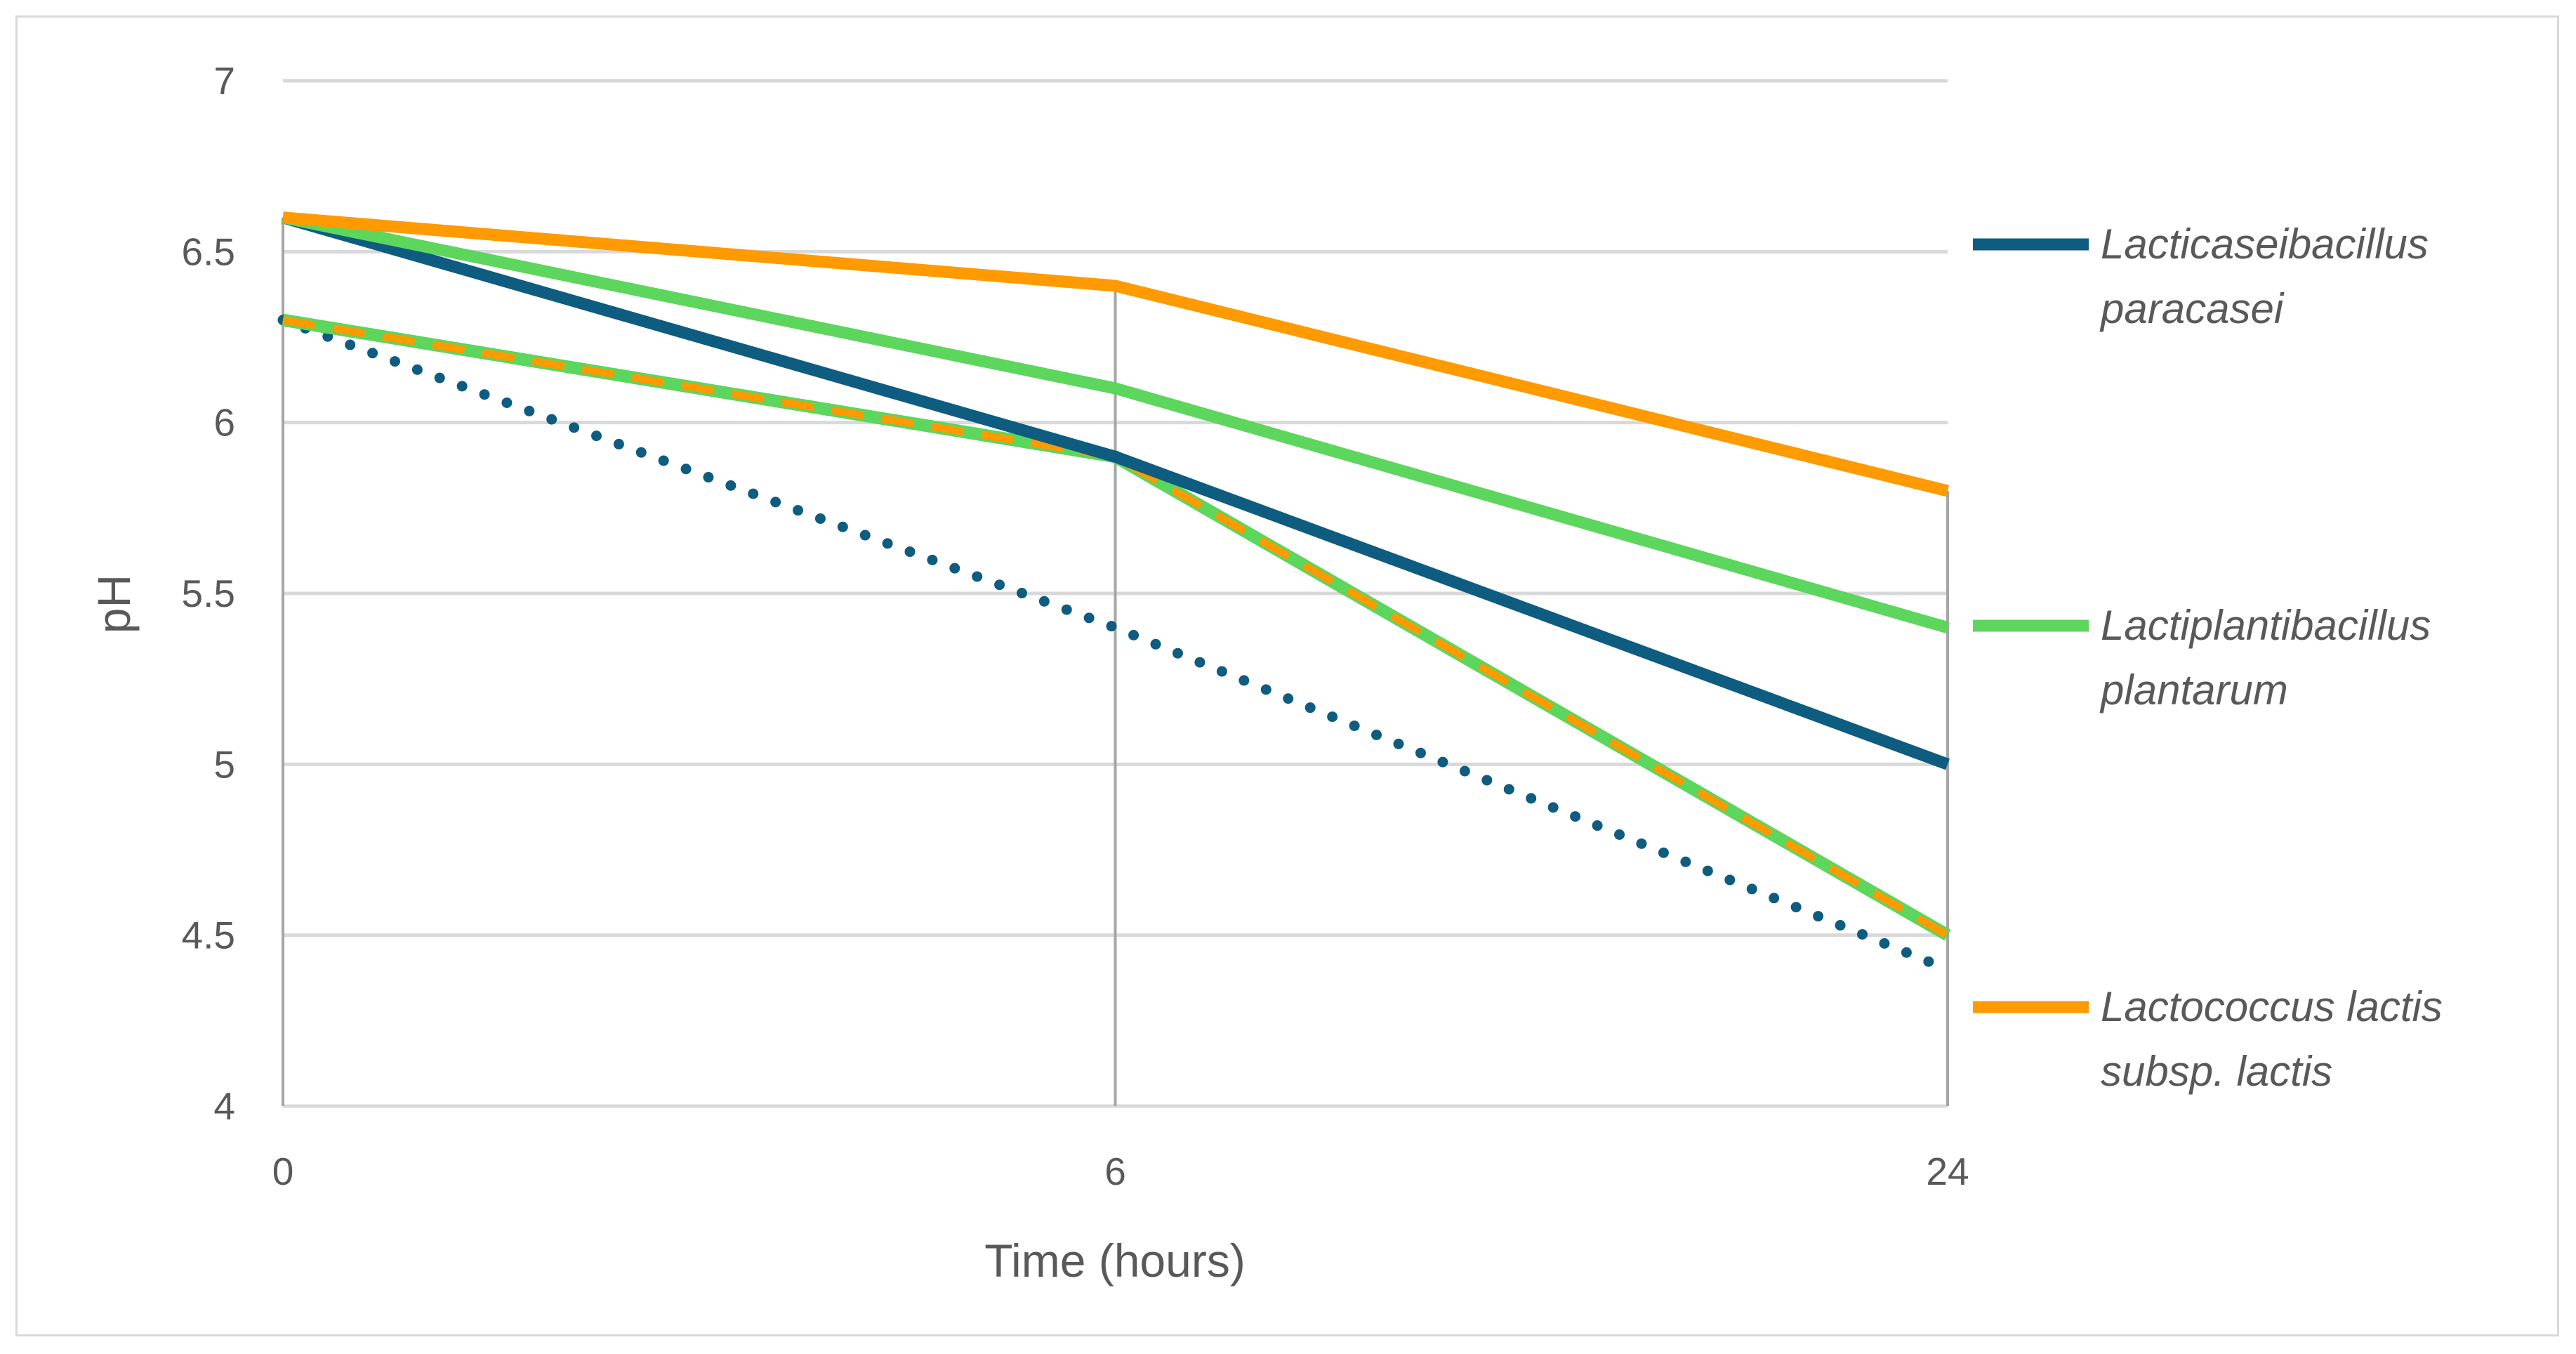  What do you see at coordinates (2192, 308) in the screenshot?
I see `legend-label-0-1: paracasei` at bounding box center [2192, 308].